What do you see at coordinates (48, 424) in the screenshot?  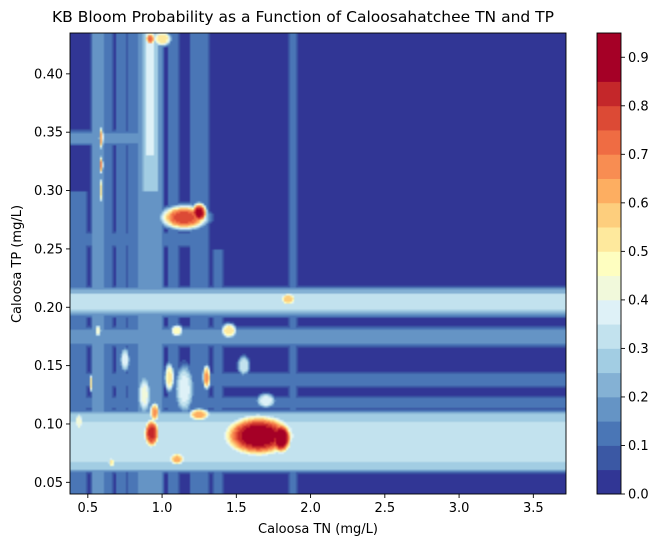 I see `y-tick-label: 0.10` at bounding box center [48, 424].